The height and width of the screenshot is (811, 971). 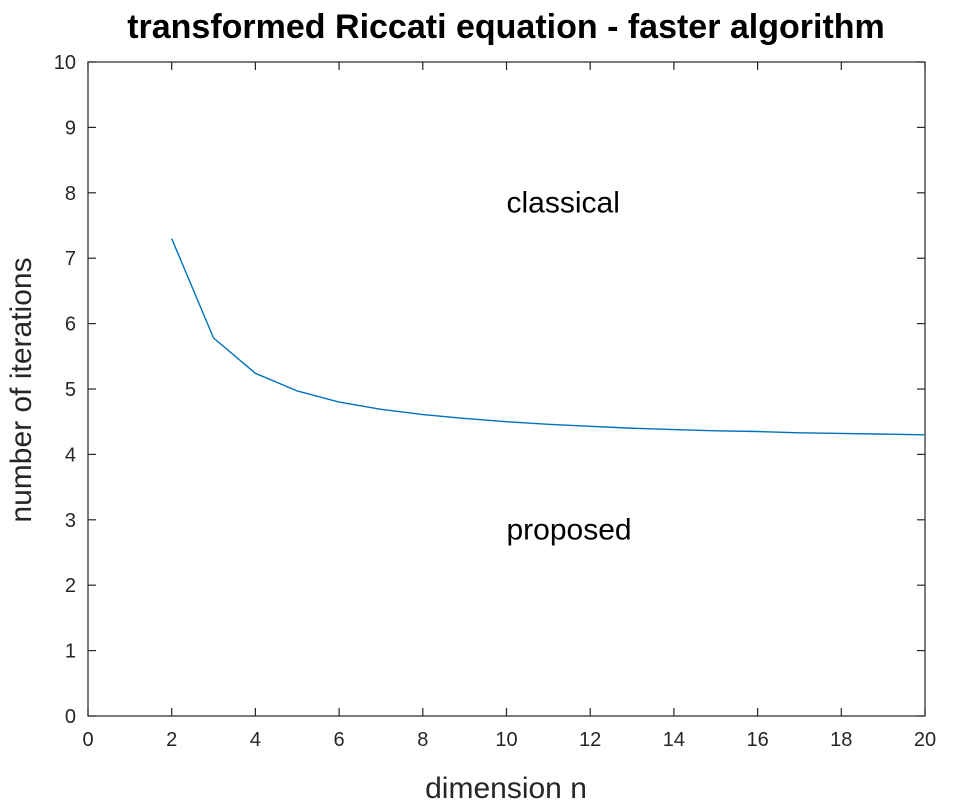 What do you see at coordinates (339, 740) in the screenshot?
I see `x-tick-label: 6` at bounding box center [339, 740].